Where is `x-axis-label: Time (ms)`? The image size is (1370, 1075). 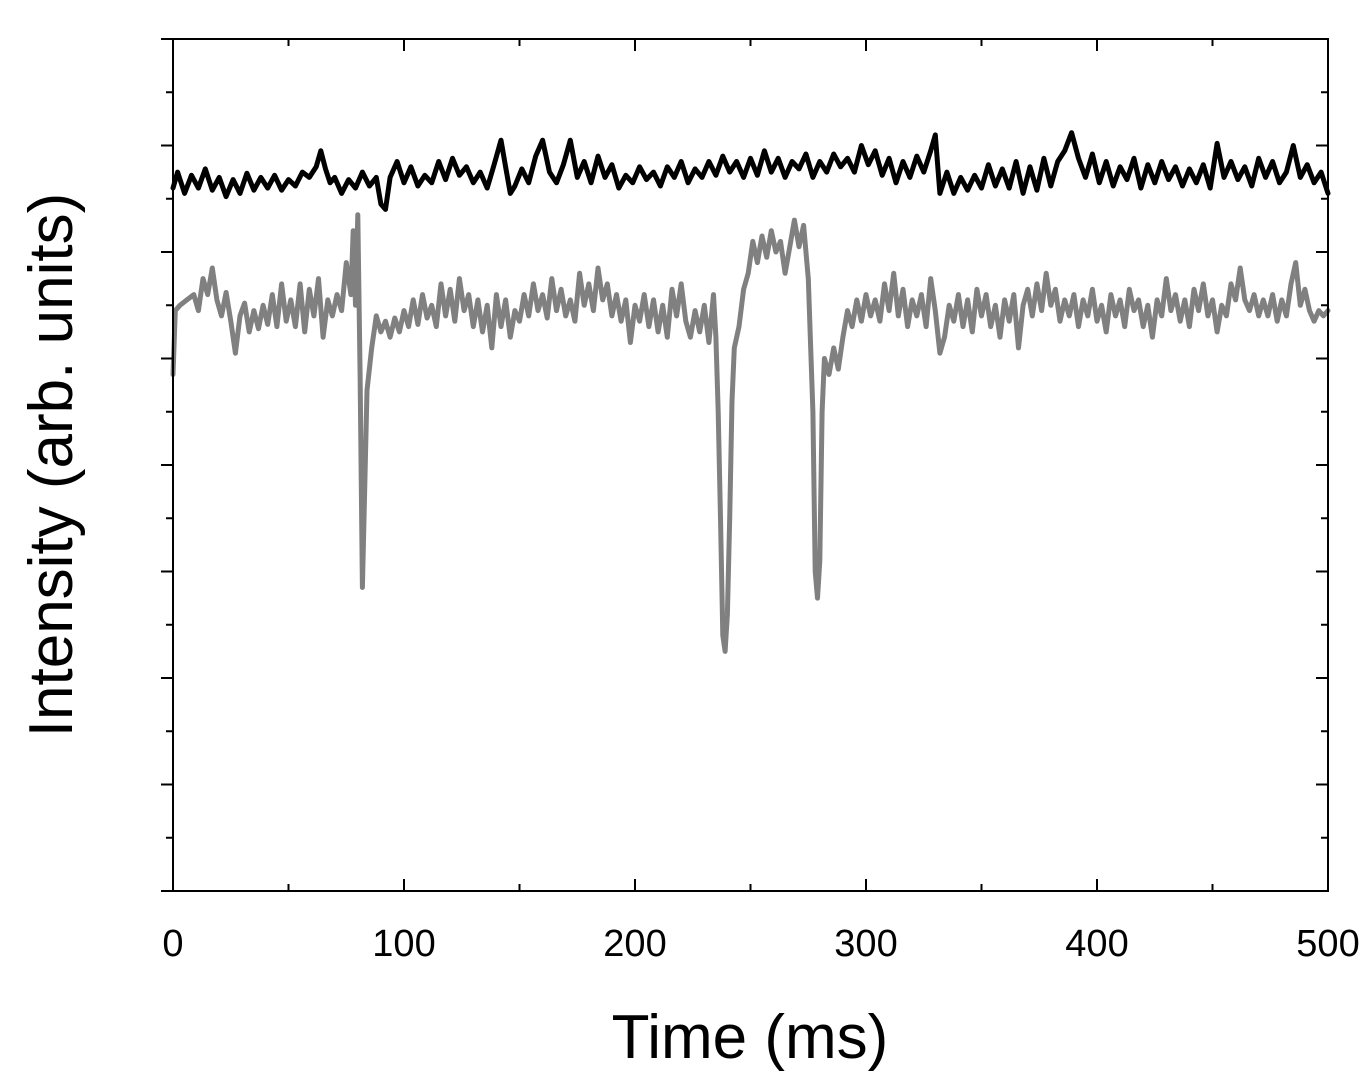 x-axis-label: Time (ms) is located at coordinates (750, 1037).